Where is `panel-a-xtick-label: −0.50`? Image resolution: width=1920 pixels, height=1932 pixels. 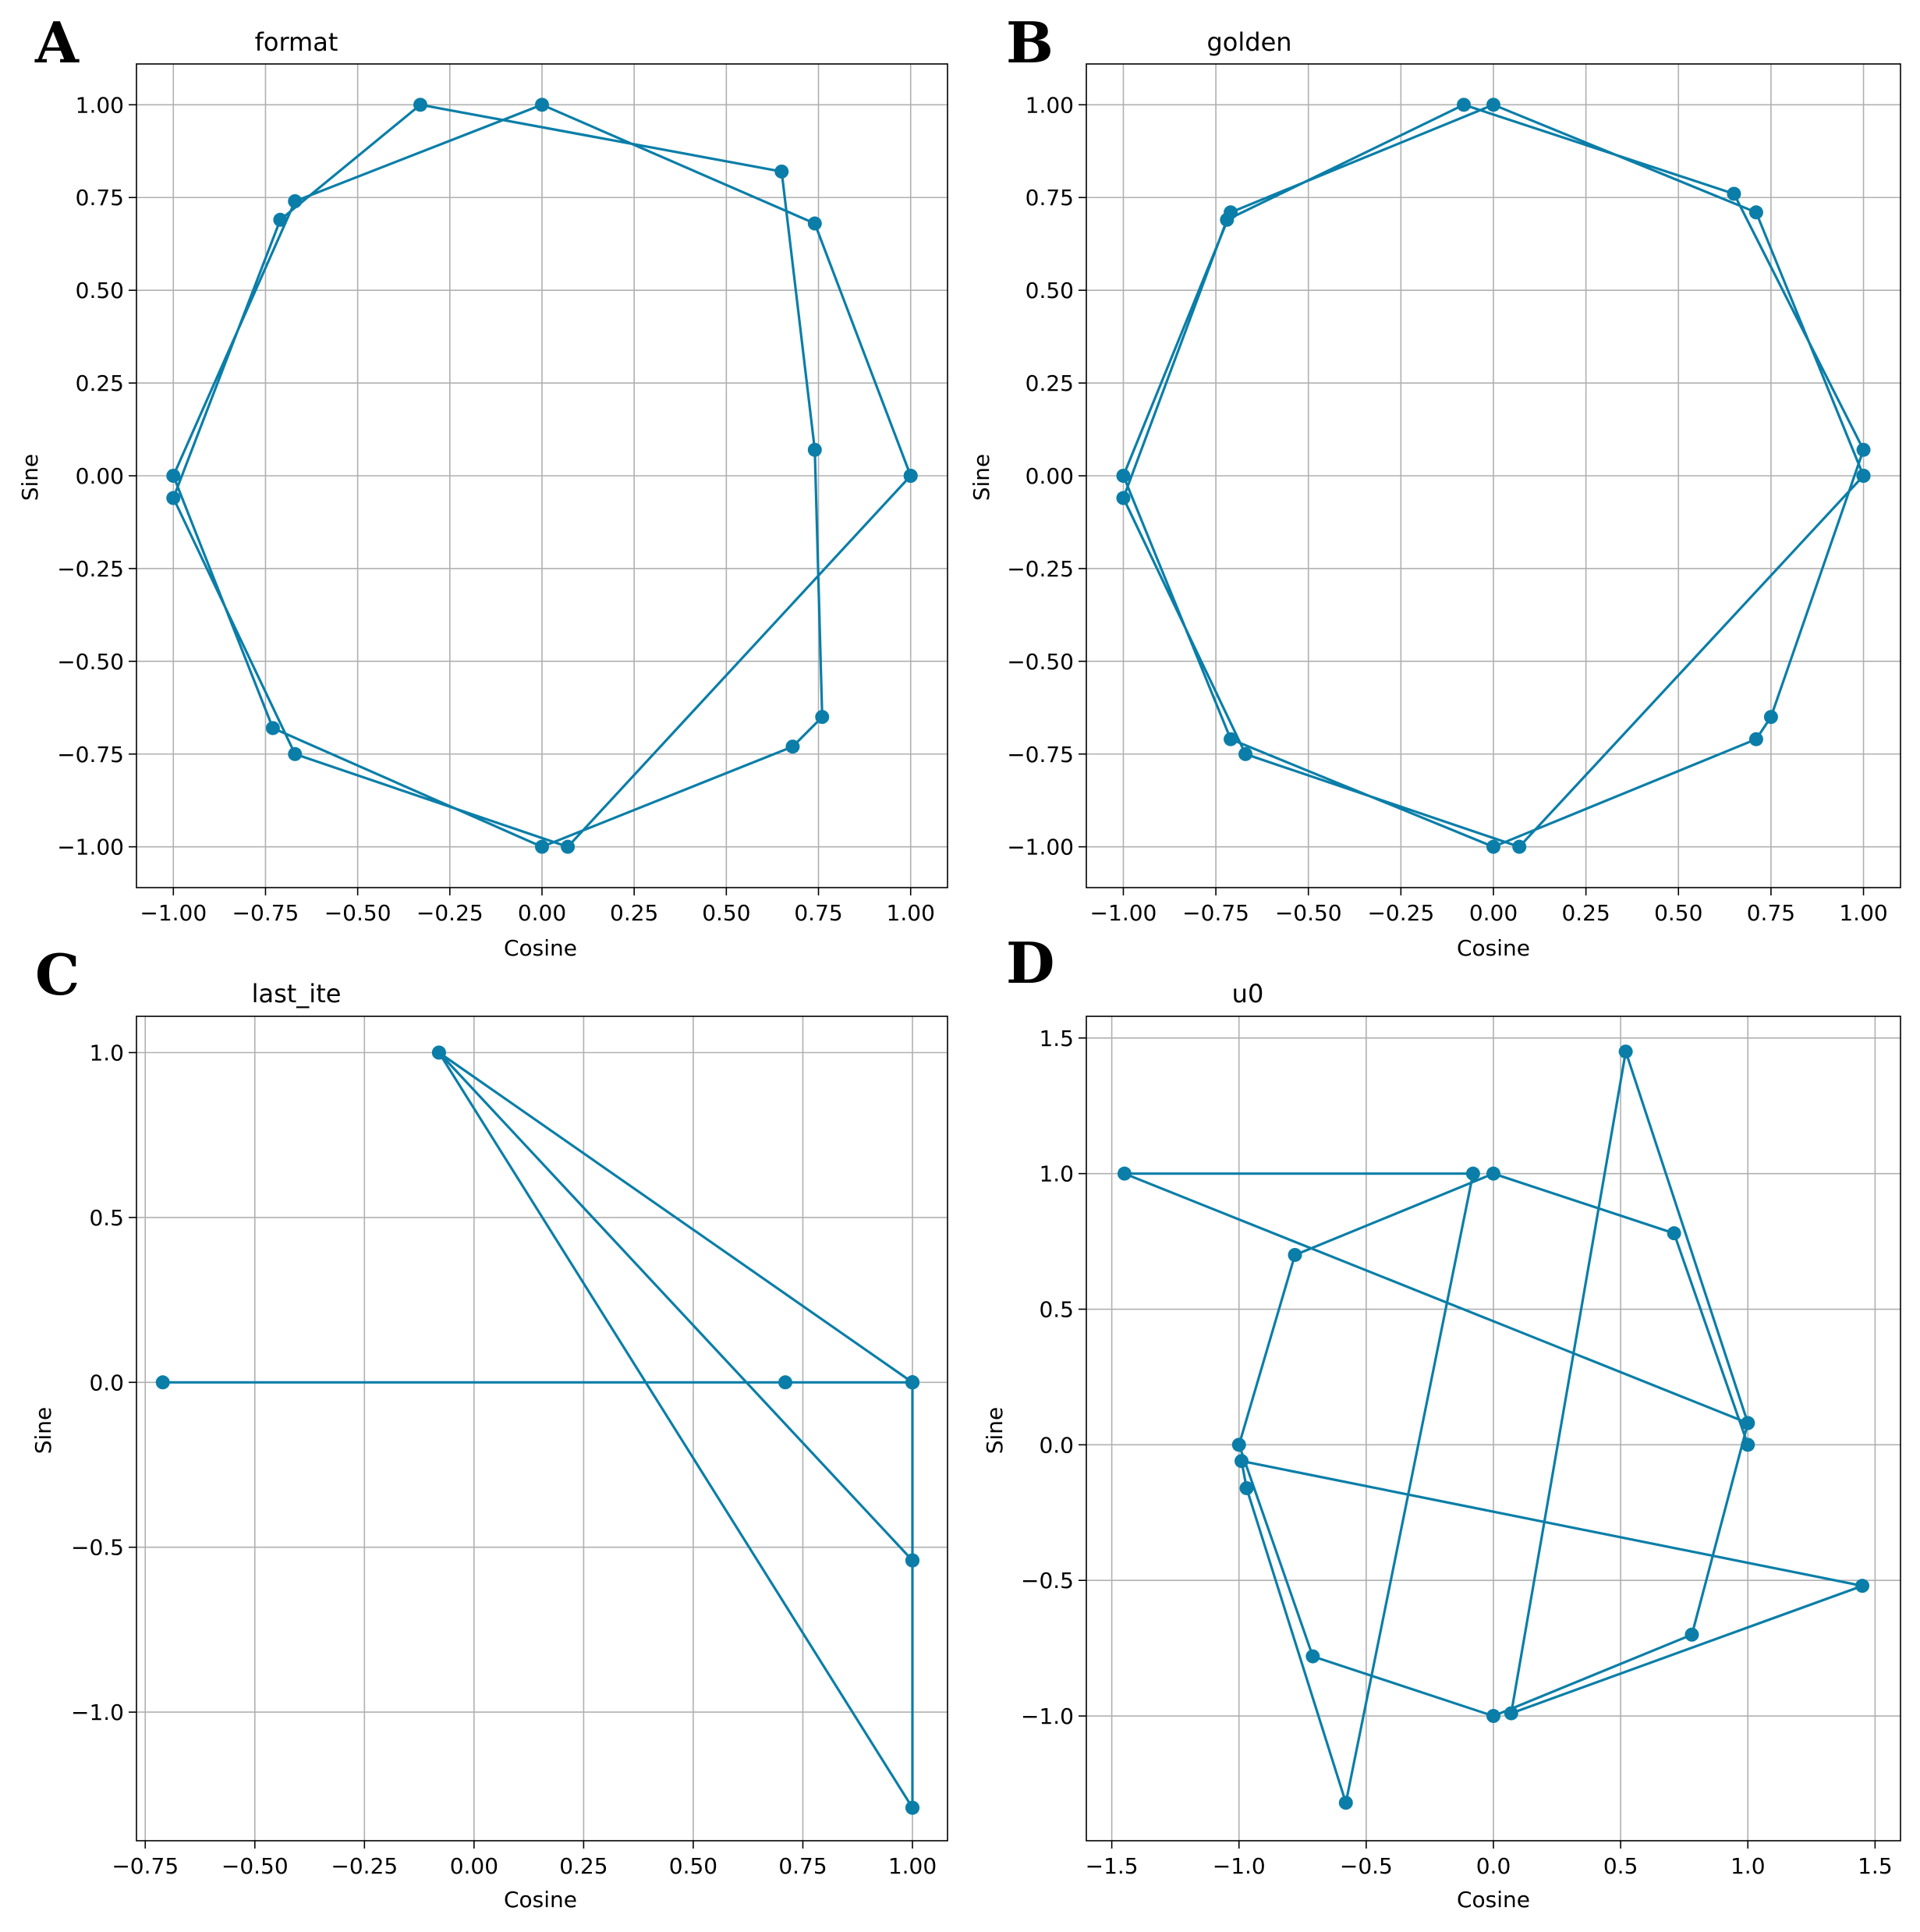
panel-a-xtick-label: −0.50 is located at coordinates (357, 913).